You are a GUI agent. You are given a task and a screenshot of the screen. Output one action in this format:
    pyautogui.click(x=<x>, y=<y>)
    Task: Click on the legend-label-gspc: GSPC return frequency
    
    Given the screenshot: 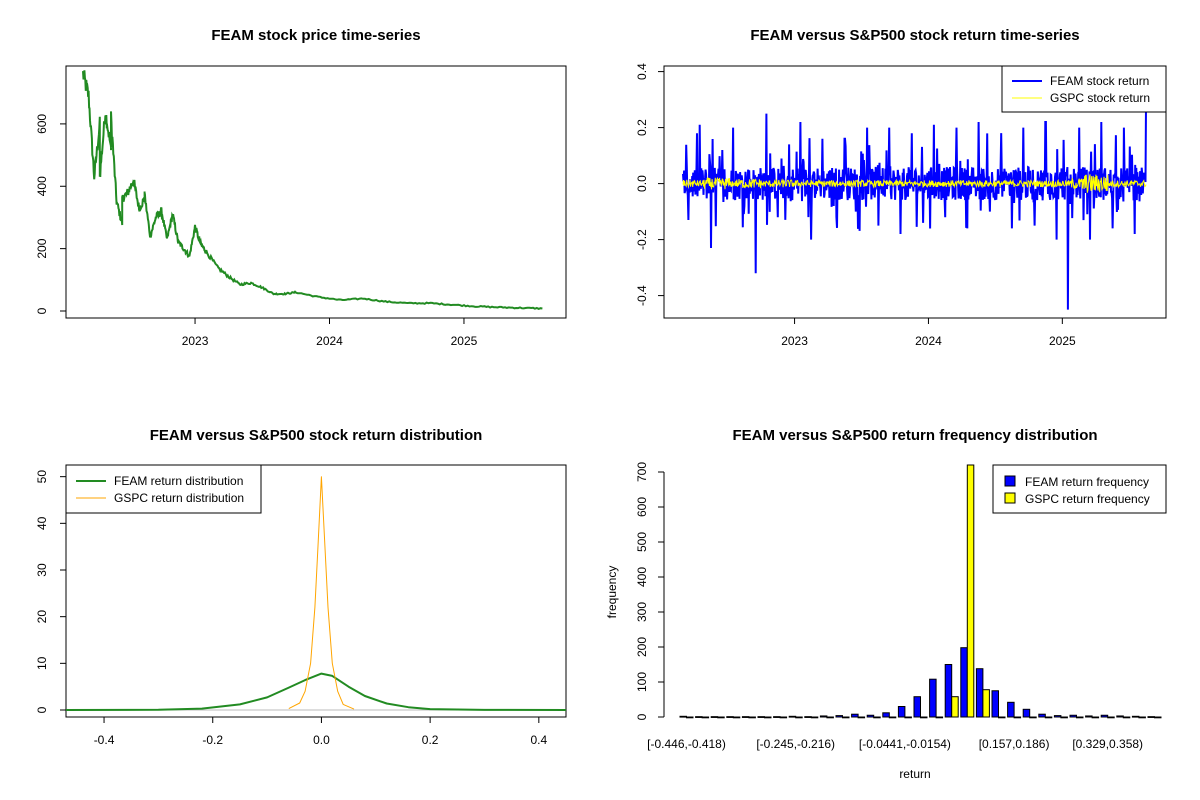 What is the action you would take?
    pyautogui.click(x=1087, y=499)
    